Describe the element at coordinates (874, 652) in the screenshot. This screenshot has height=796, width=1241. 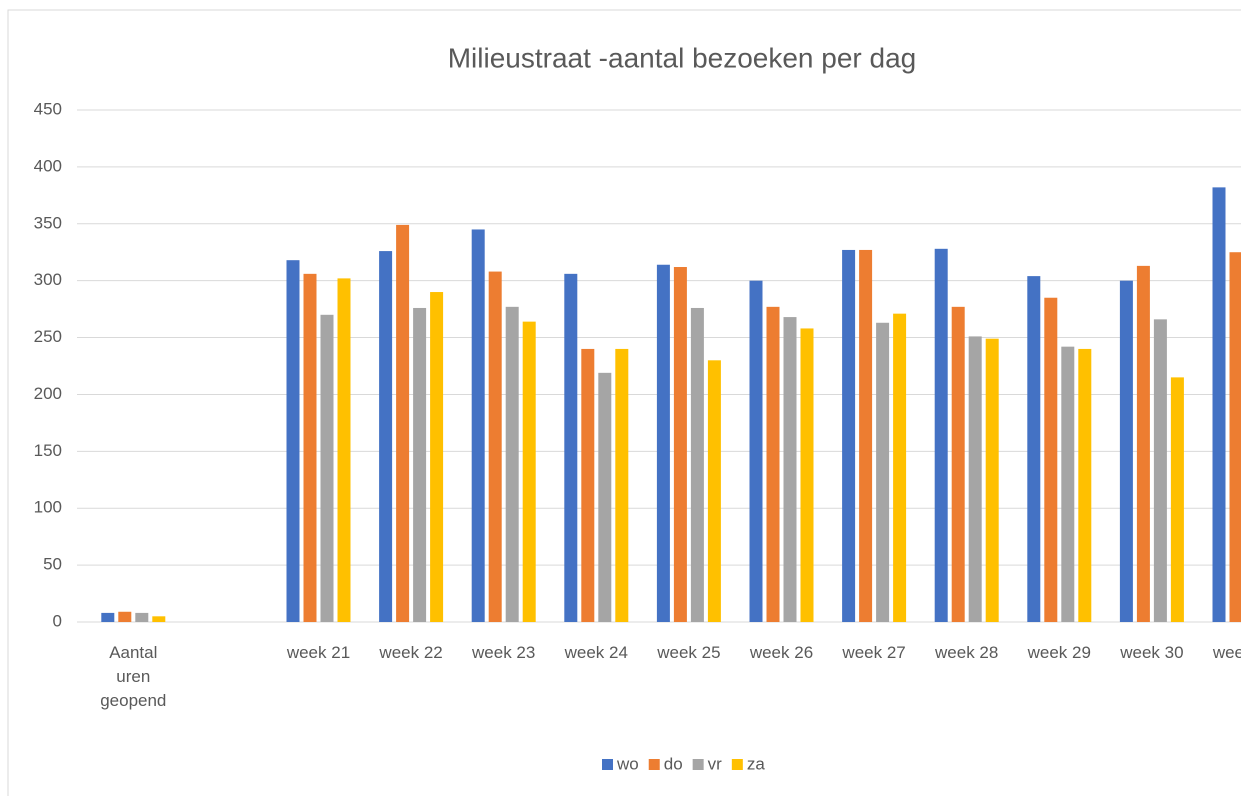
I see `x-tick-label: week 27` at that location.